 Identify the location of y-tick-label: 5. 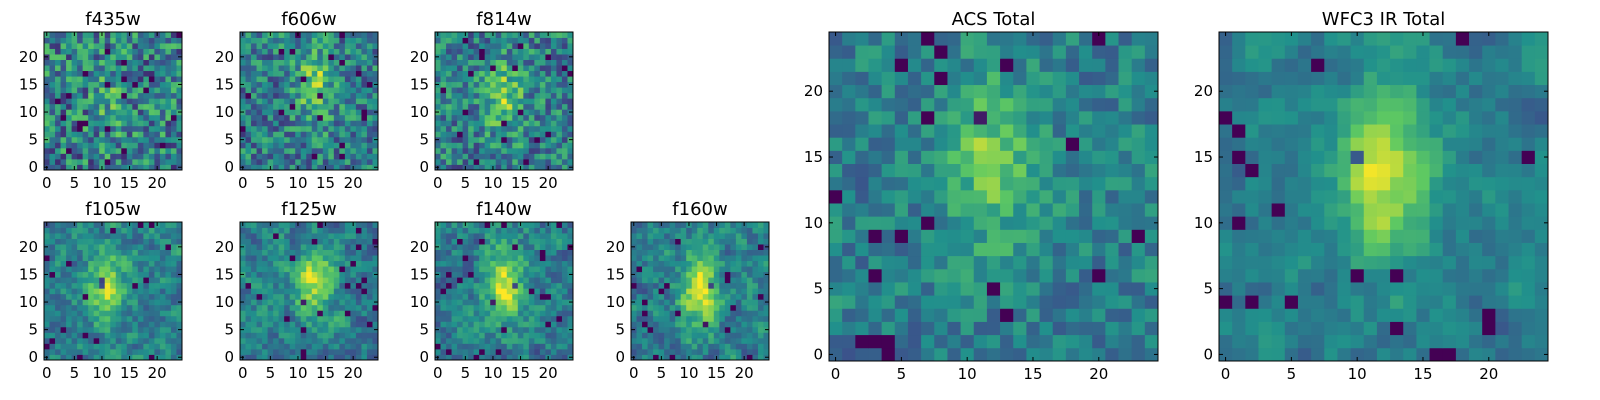
(424, 140).